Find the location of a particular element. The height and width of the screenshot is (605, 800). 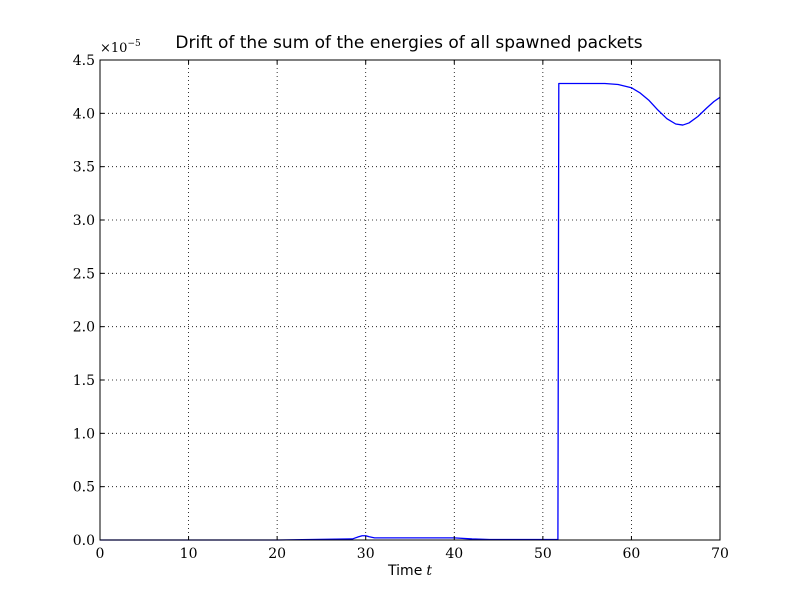

y-tick-label: 1.0 is located at coordinates (84, 434).